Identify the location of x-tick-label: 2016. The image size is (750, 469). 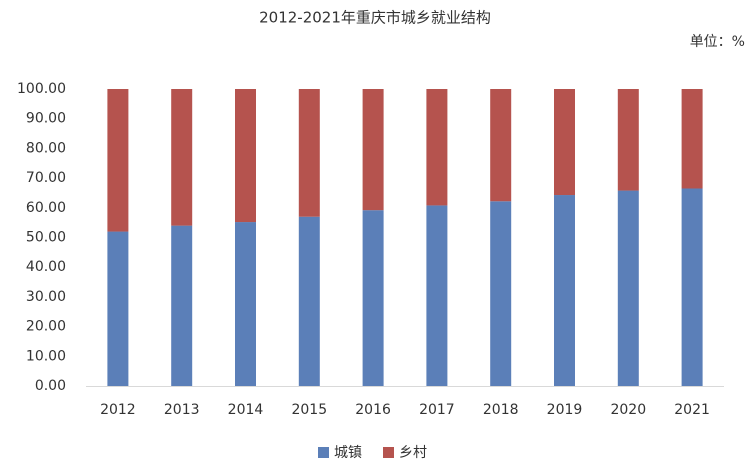
(373, 410).